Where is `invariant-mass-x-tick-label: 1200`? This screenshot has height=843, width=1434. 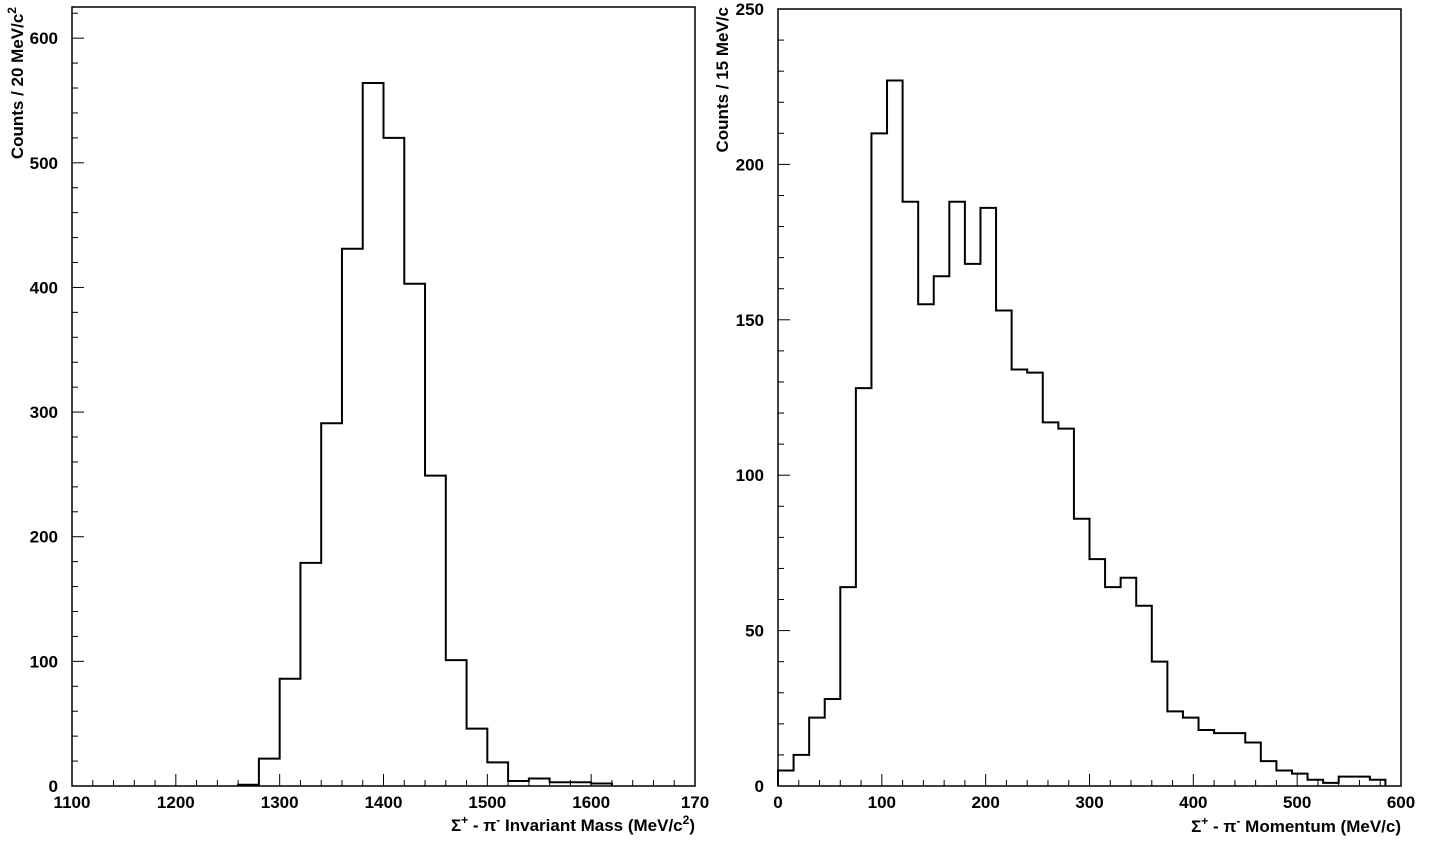
invariant-mass-x-tick-label: 1200 is located at coordinates (176, 802).